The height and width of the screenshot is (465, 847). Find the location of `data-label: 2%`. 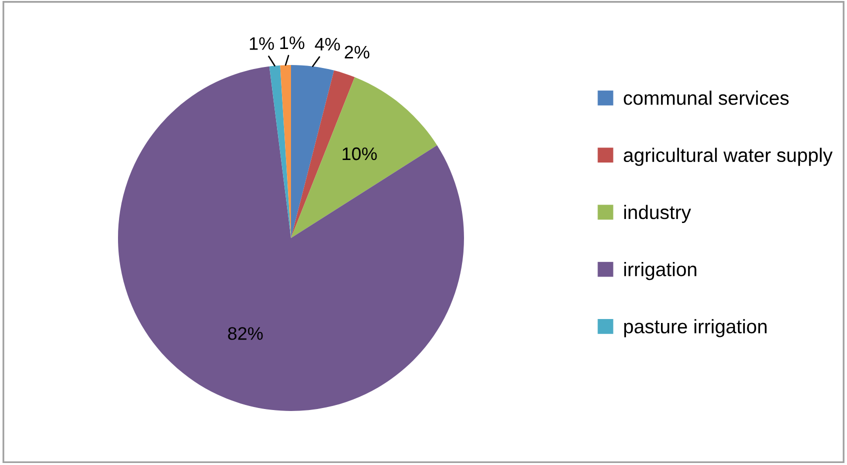

data-label: 2% is located at coordinates (357, 52).